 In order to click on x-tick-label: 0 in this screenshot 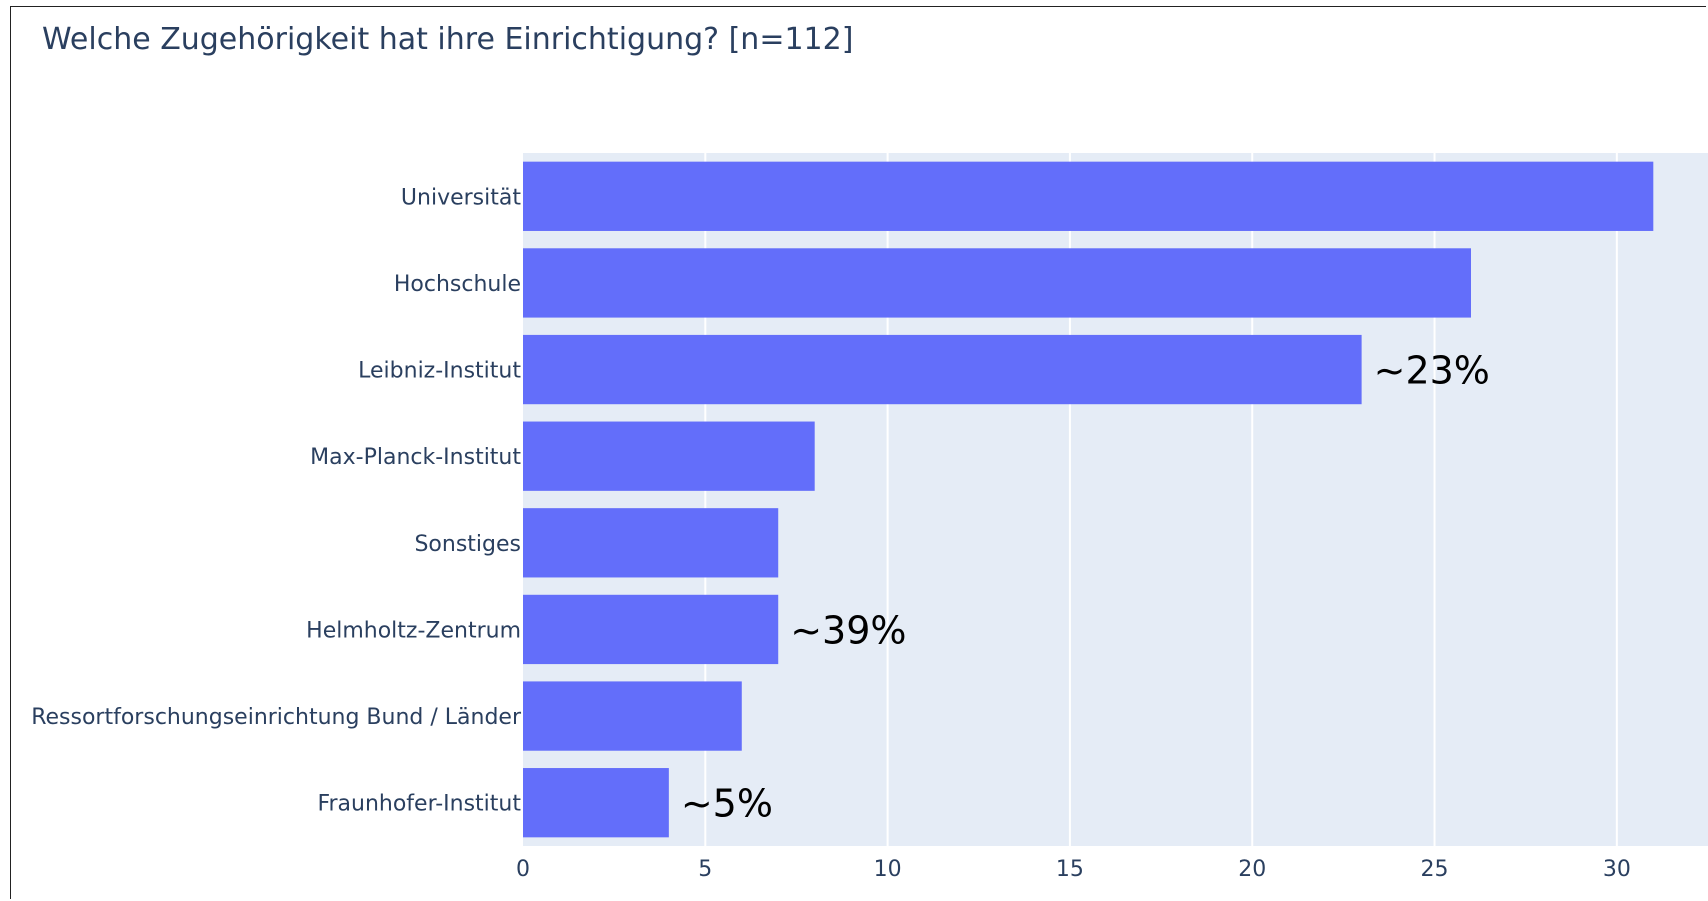, I will do `click(523, 869)`.